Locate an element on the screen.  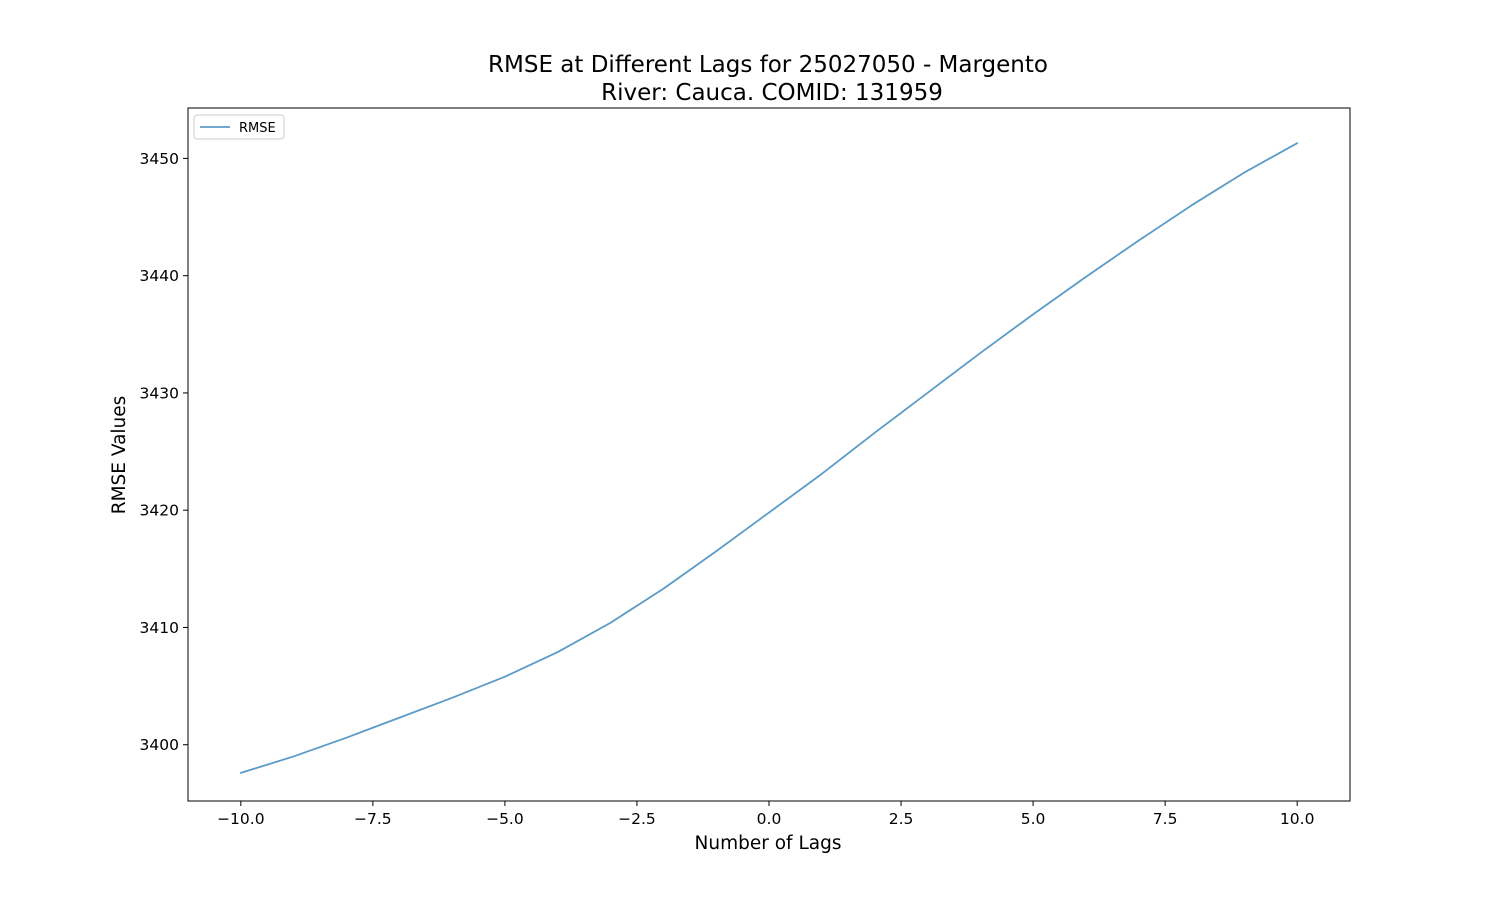
y-axis-label: RMSE Values is located at coordinates (119, 455).